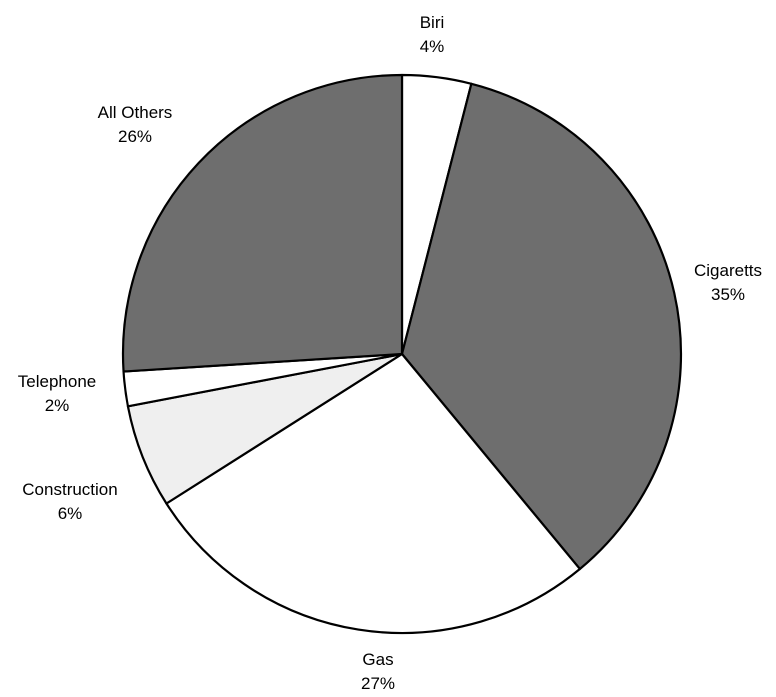 Image resolution: width=776 pixels, height=697 pixels. I want to click on slice-label-gas: Gas, so click(377, 659).